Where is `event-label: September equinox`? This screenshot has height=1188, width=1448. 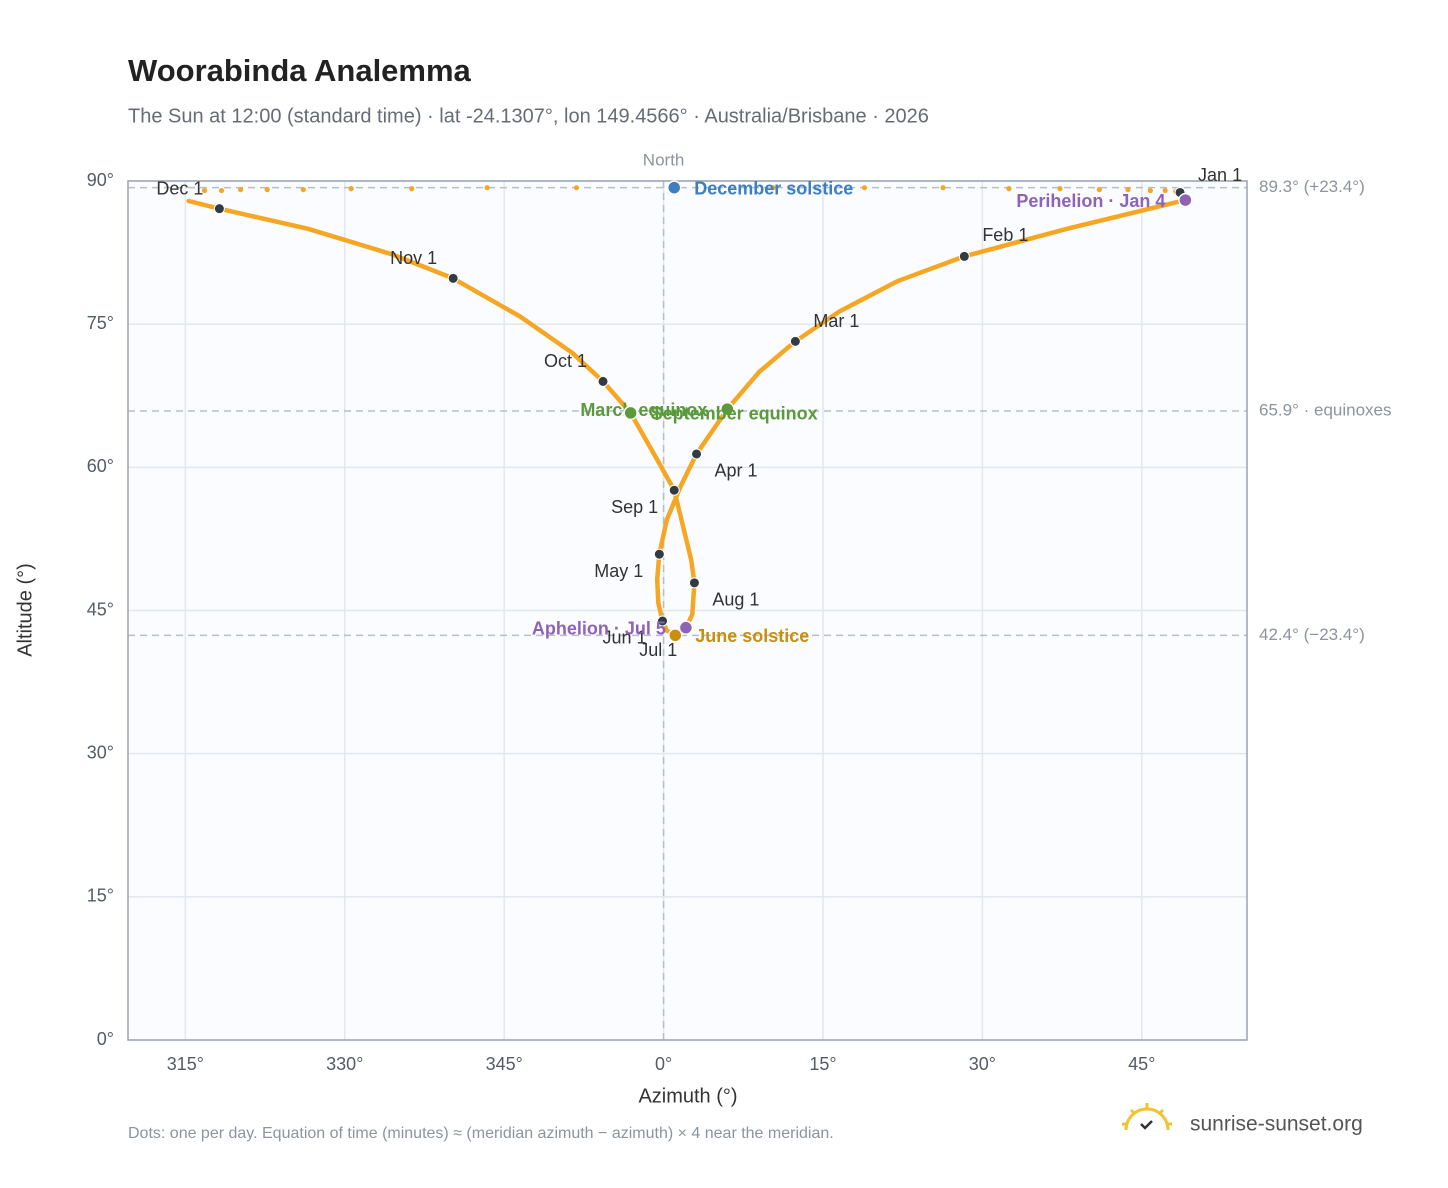
event-label: September equinox is located at coordinates (734, 414).